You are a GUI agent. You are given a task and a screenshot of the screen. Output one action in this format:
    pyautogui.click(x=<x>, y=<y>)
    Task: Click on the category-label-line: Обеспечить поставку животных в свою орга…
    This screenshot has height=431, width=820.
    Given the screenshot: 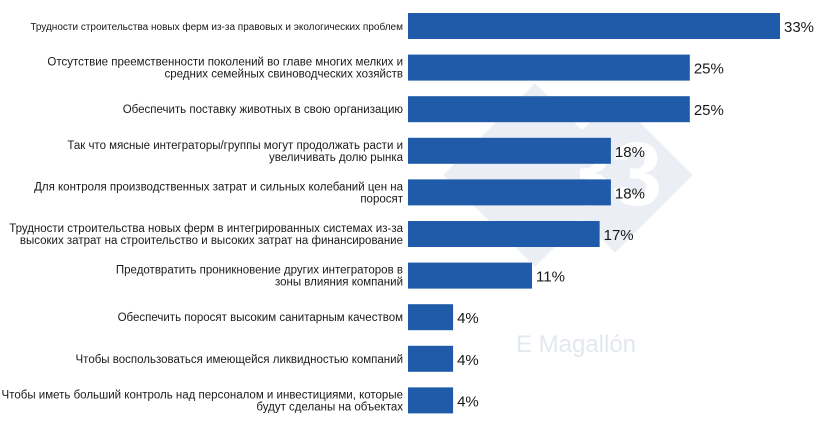 What is the action you would take?
    pyautogui.click(x=263, y=110)
    